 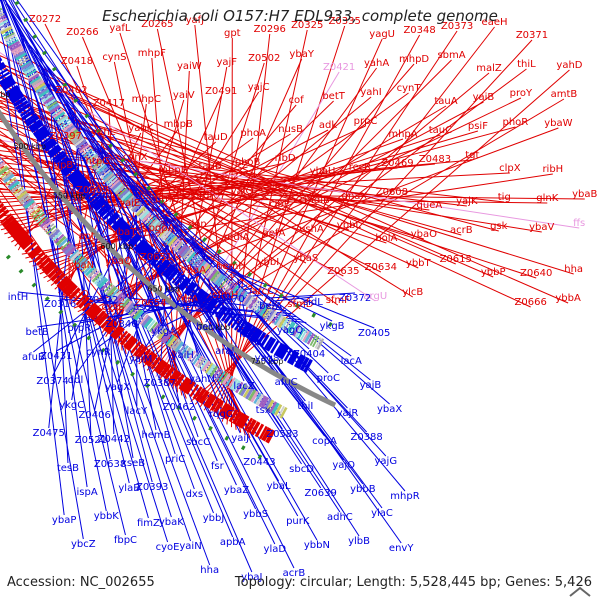 I want to click on forward-gene-label: clpX, so click(x=510, y=168).